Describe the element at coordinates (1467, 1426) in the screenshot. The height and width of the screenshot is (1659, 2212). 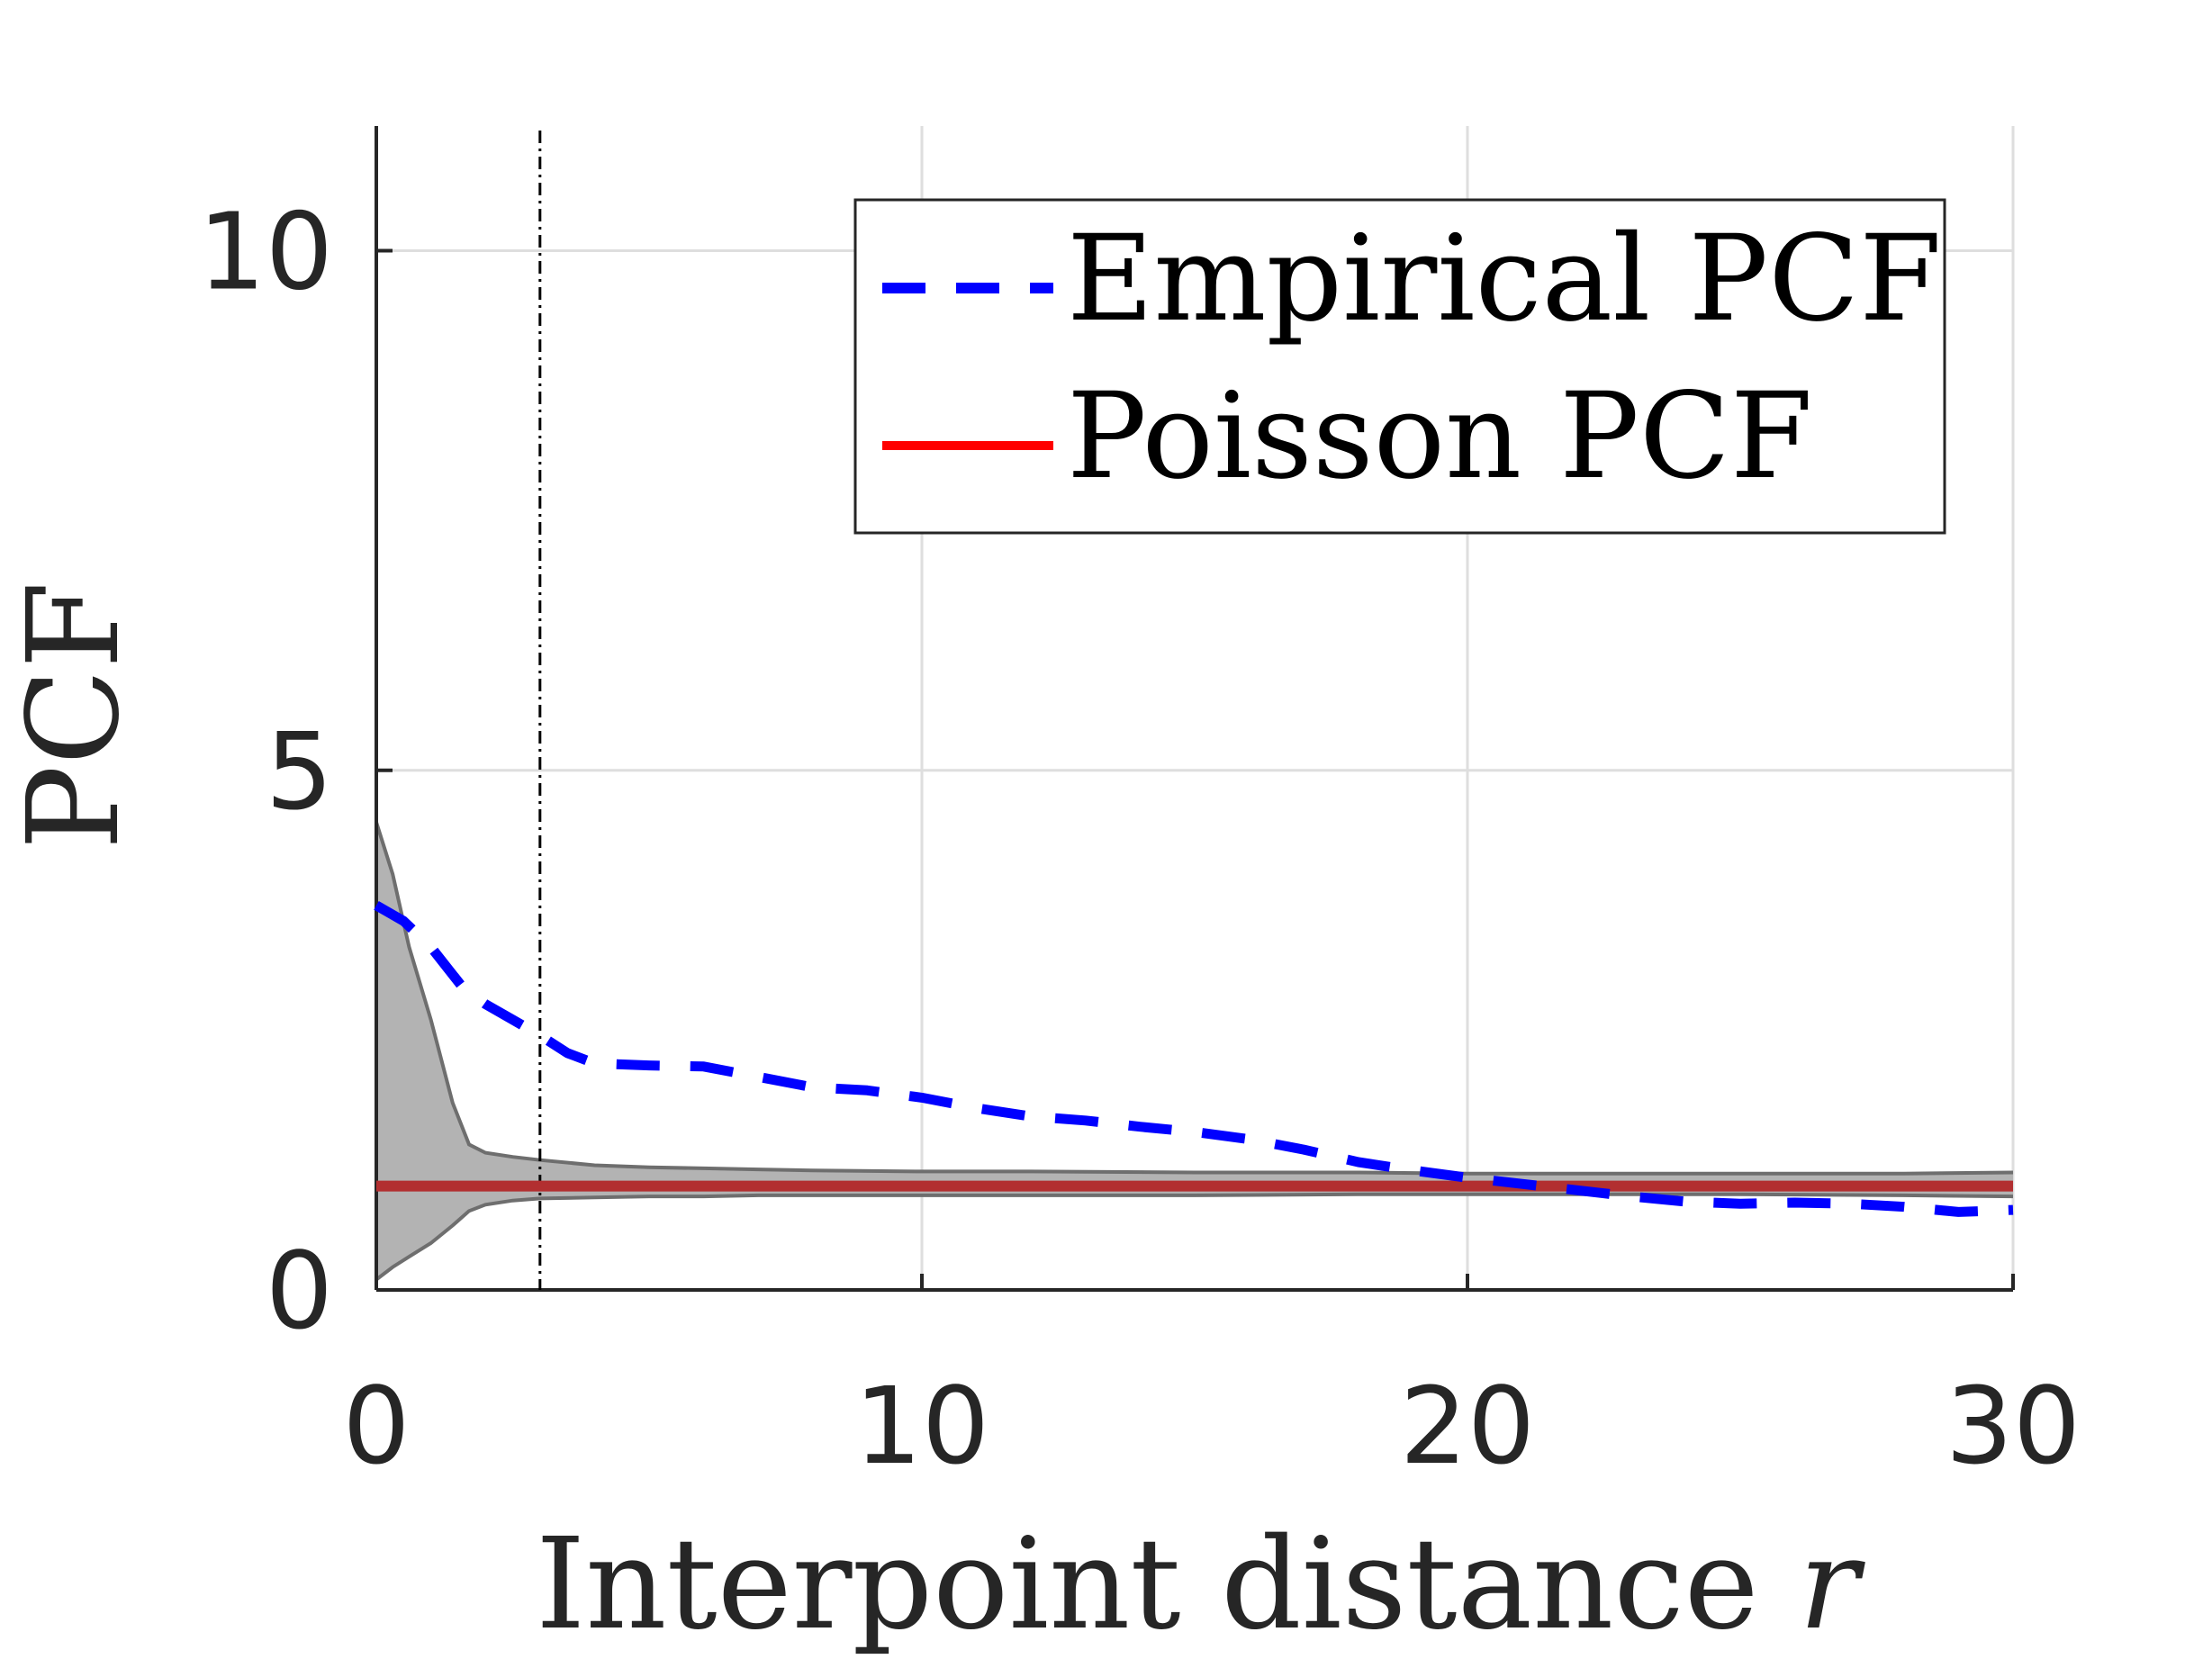
I see `x-tick-label: 20` at that location.